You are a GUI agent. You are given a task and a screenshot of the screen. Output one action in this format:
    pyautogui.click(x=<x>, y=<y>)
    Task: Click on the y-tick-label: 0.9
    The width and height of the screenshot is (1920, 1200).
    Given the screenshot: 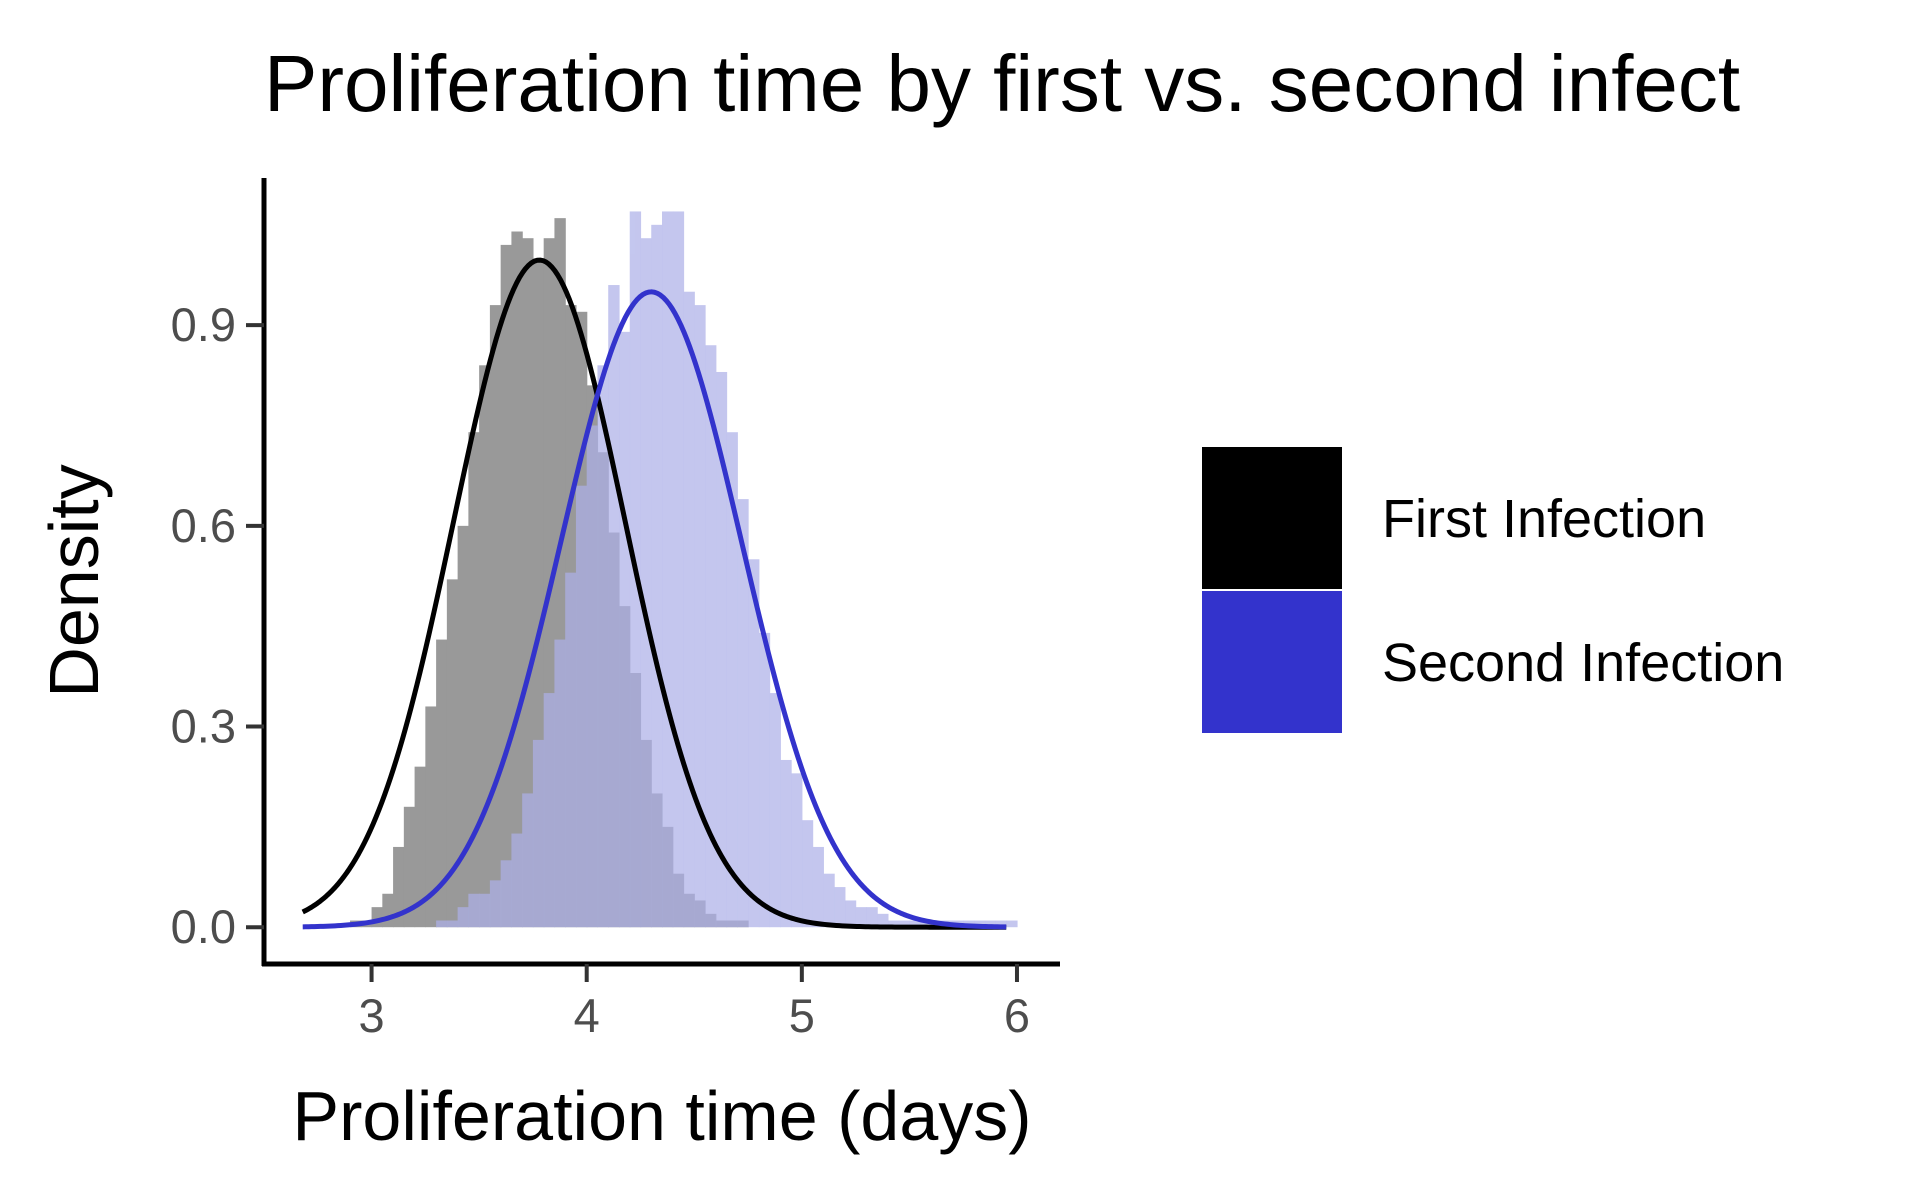 What is the action you would take?
    pyautogui.click(x=203, y=324)
    